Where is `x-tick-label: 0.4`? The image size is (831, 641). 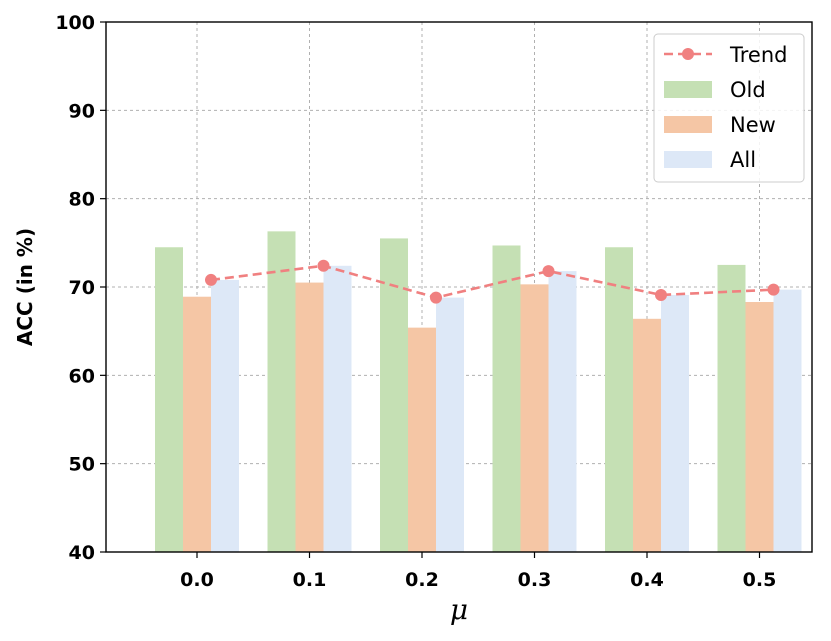 x-tick-label: 0.4 is located at coordinates (647, 580).